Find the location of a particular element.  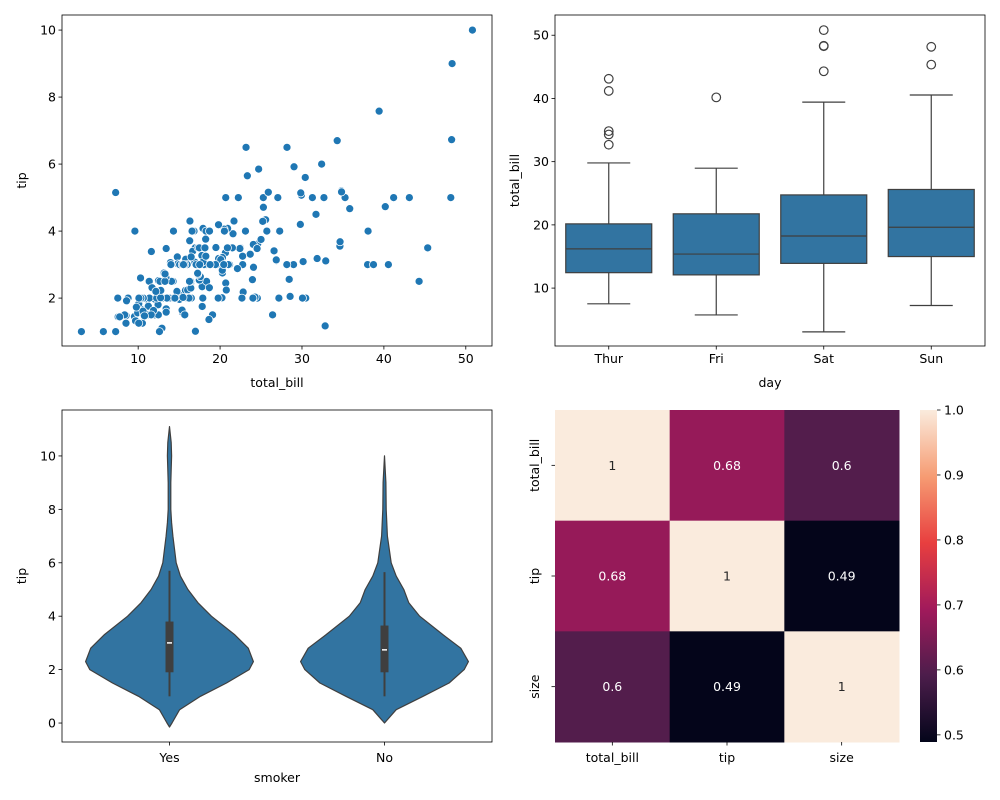

y-tick-label: 50 is located at coordinates (541, 35).